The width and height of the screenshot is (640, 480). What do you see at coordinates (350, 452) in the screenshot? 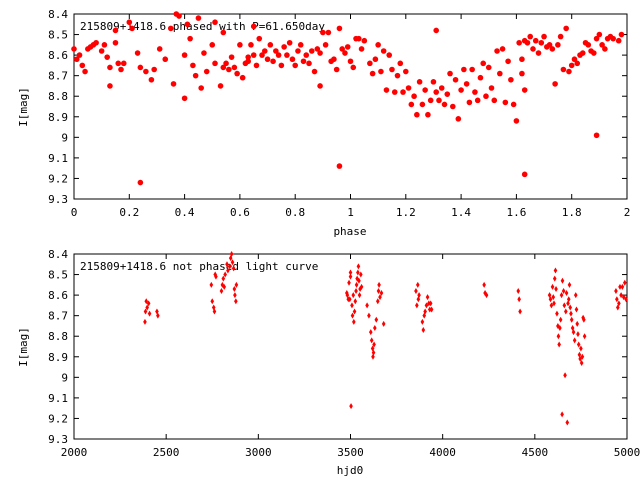
I see `unphased-x-tick-label: 3500` at bounding box center [350, 452].